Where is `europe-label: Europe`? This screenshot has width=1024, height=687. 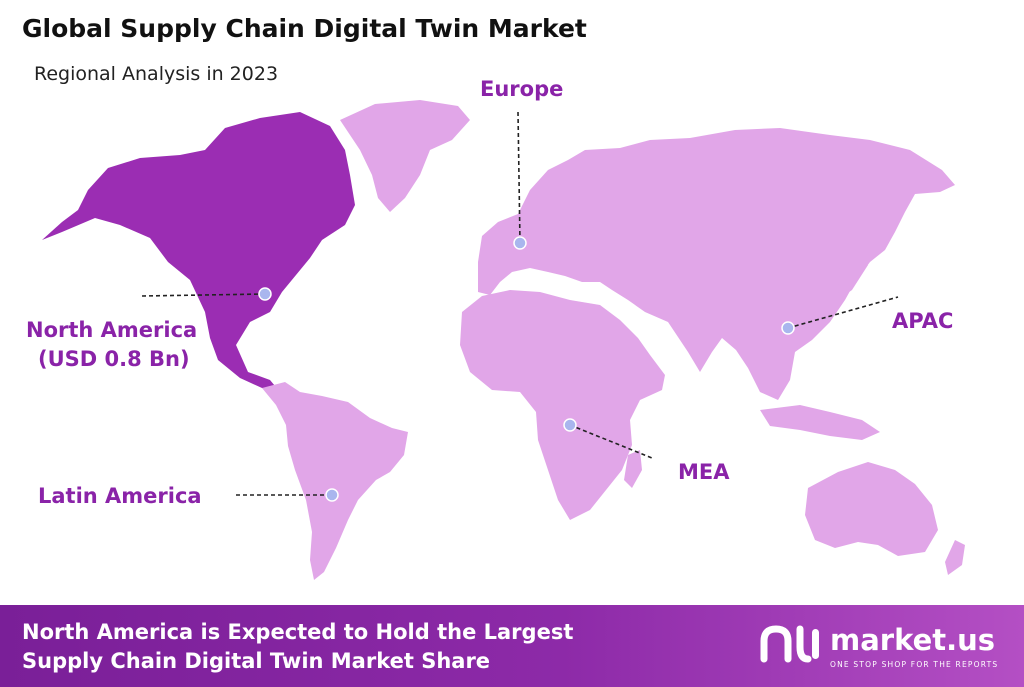
europe-label: Europe is located at coordinates (522, 89).